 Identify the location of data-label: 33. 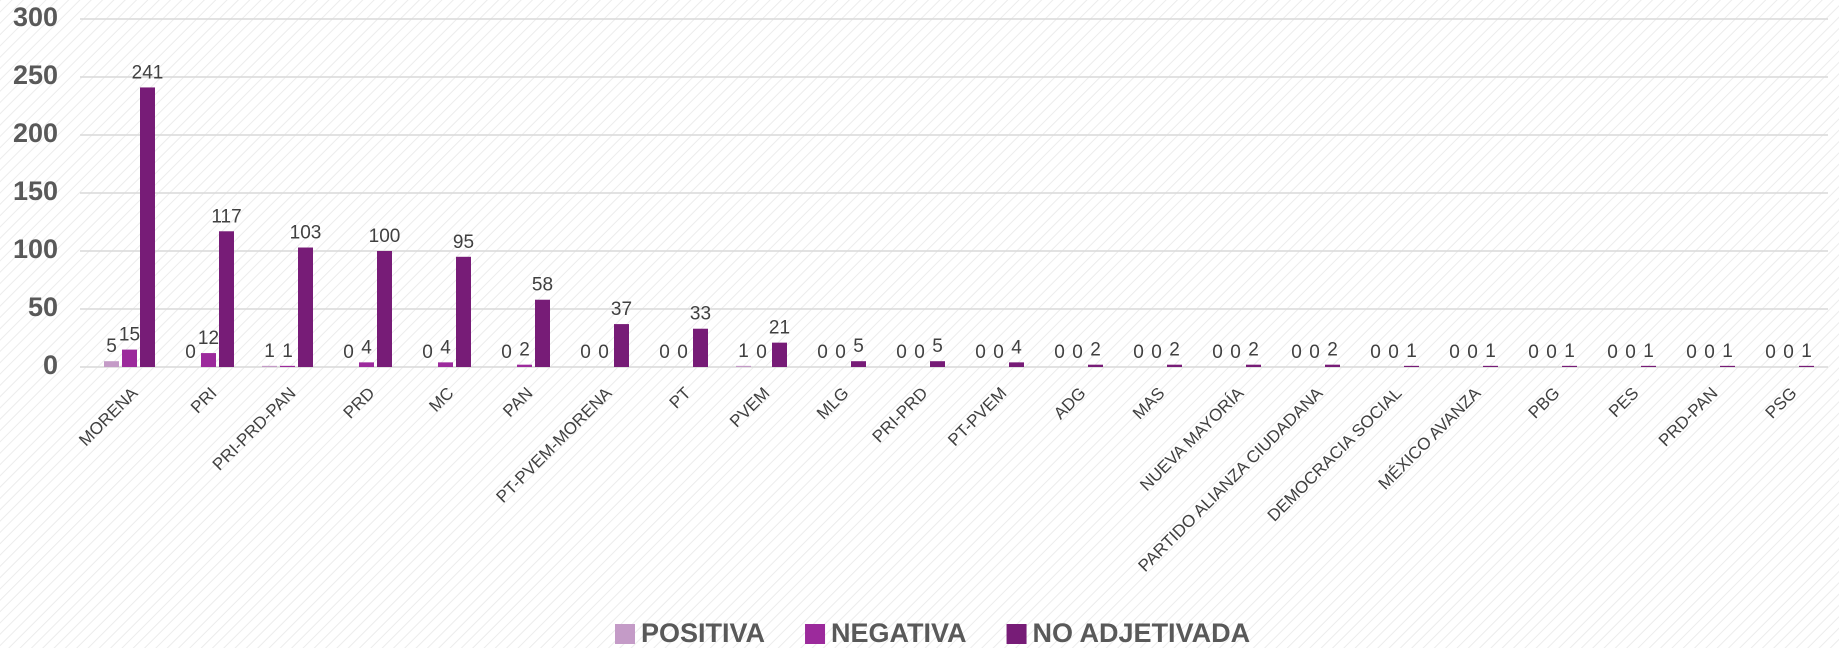
(700, 314).